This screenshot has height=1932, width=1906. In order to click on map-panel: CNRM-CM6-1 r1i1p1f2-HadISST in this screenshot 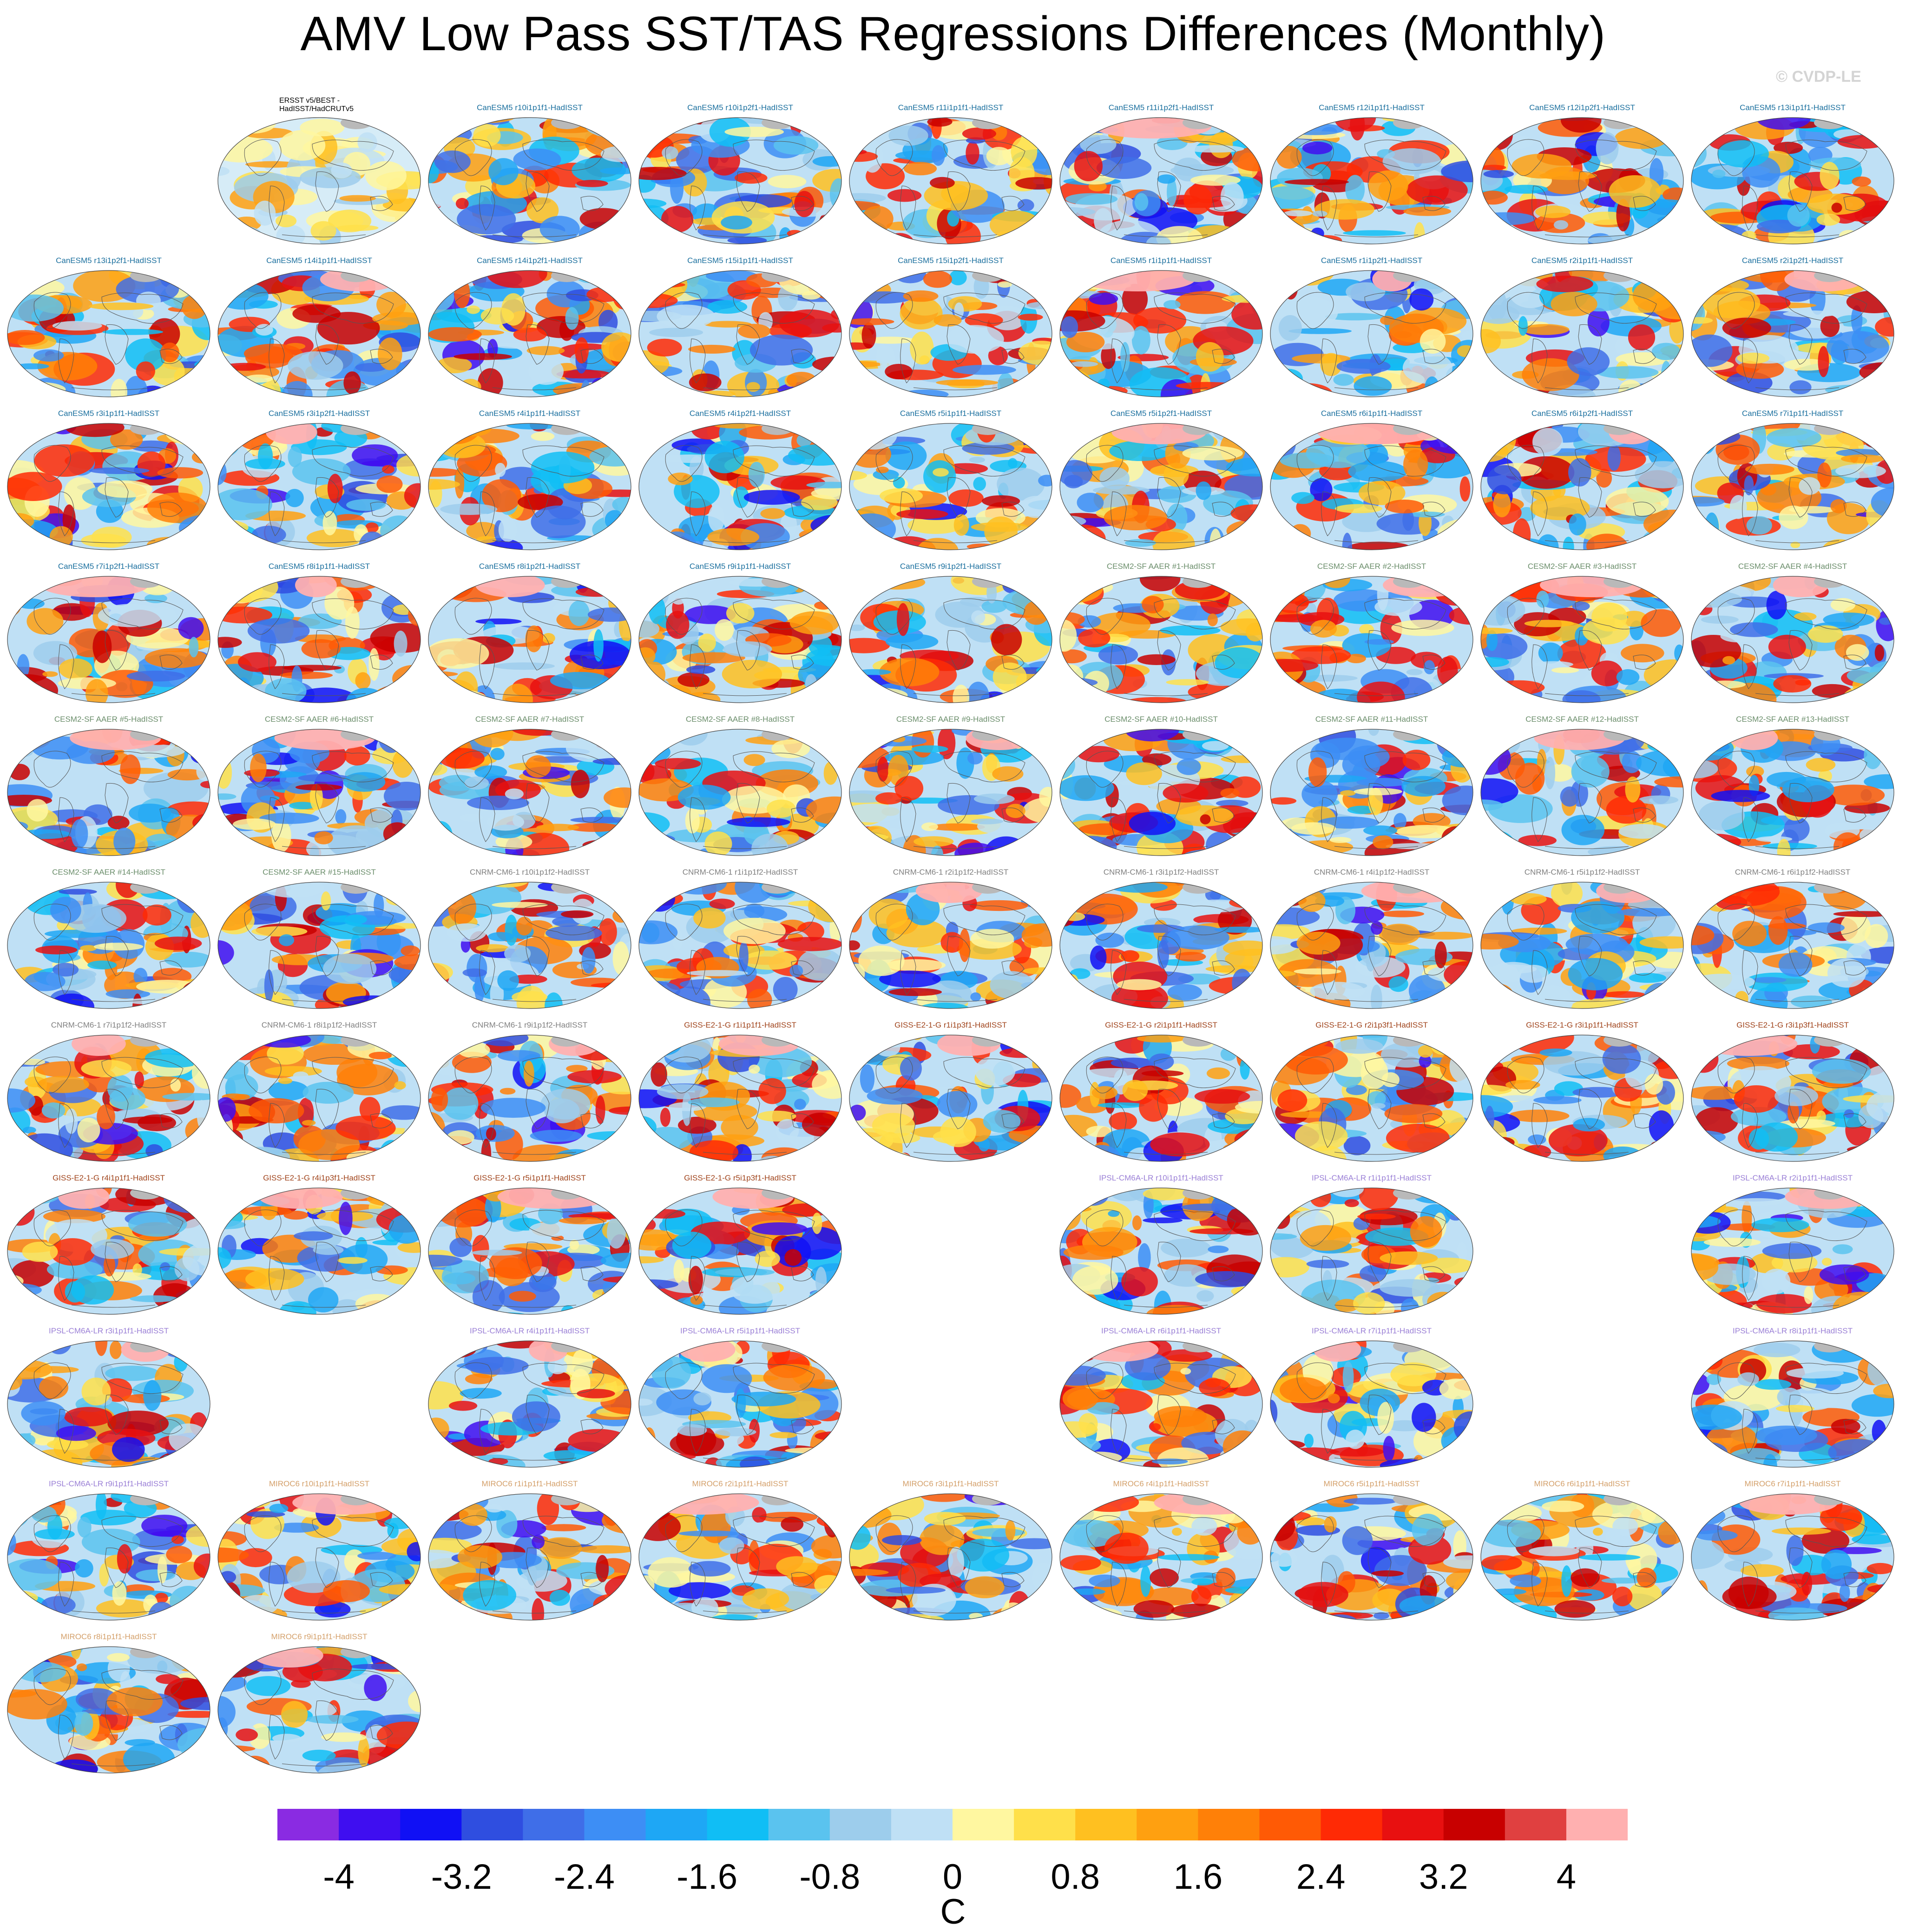, I will do `click(740, 941)`.